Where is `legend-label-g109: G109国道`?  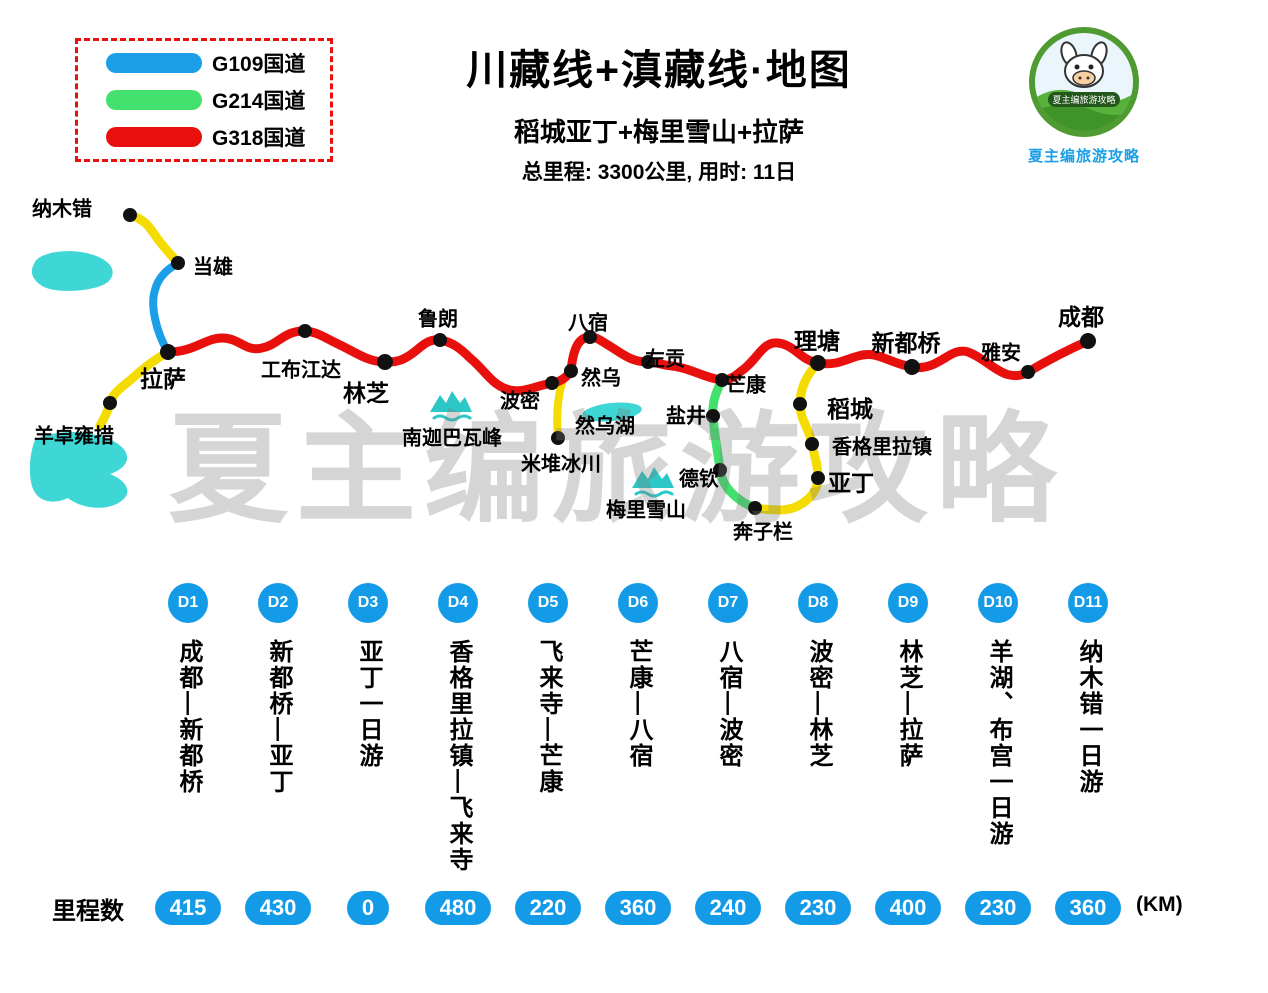
legend-label-g109: G109国道 is located at coordinates (259, 64).